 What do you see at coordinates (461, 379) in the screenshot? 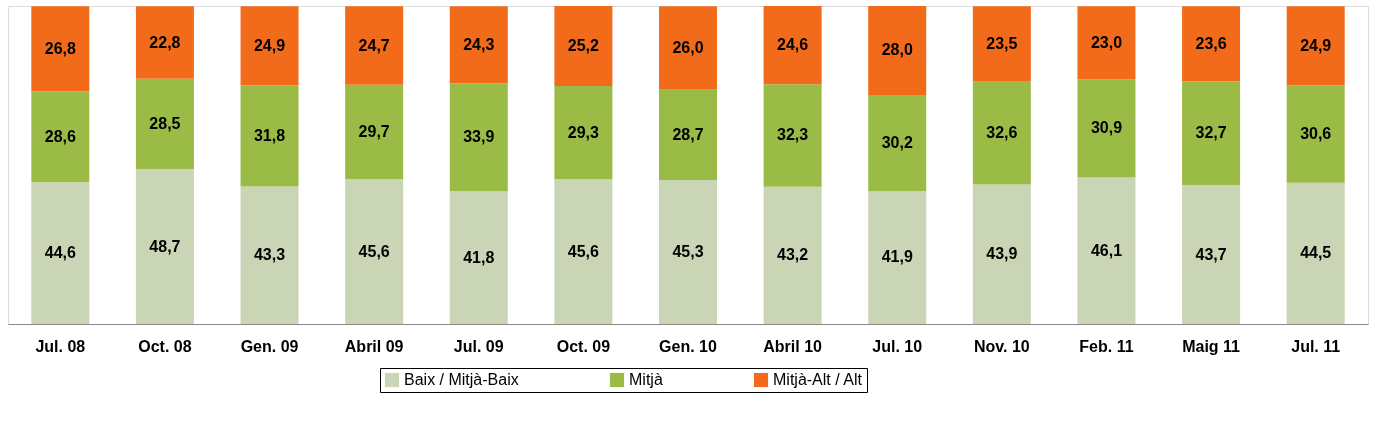
I see `legend-label: Baix / Mitjà-Baix` at bounding box center [461, 379].